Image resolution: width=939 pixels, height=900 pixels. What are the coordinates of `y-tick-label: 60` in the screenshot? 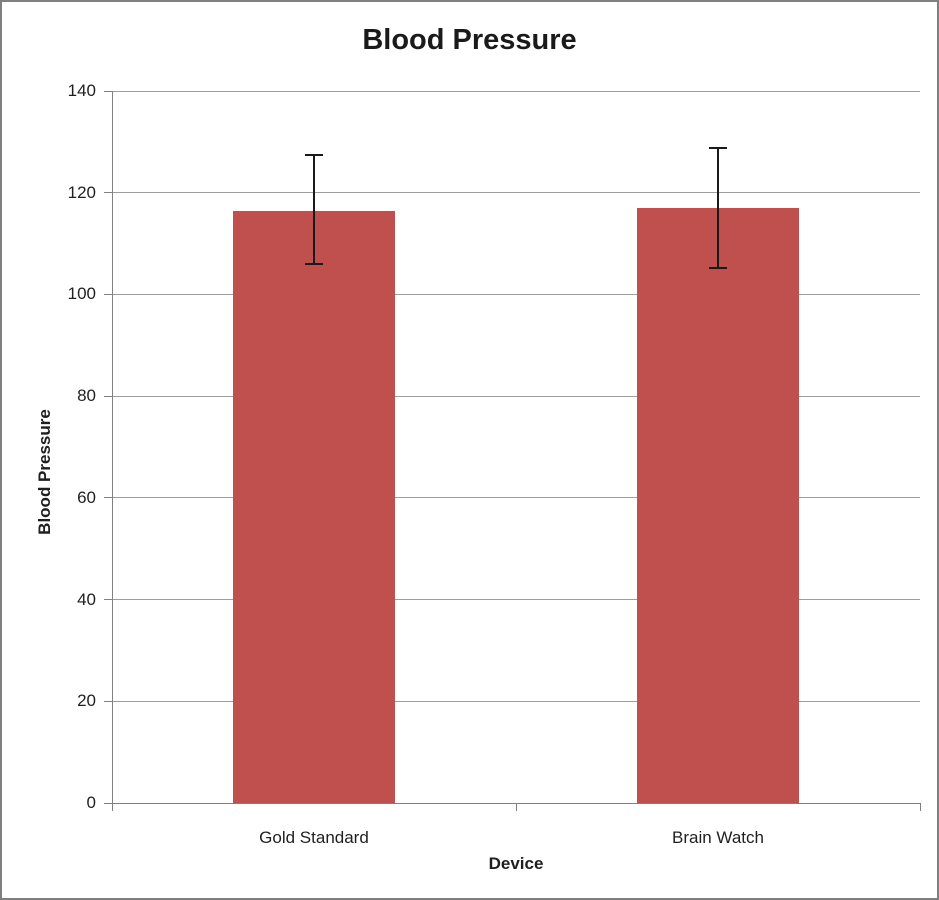 It's located at (86, 497).